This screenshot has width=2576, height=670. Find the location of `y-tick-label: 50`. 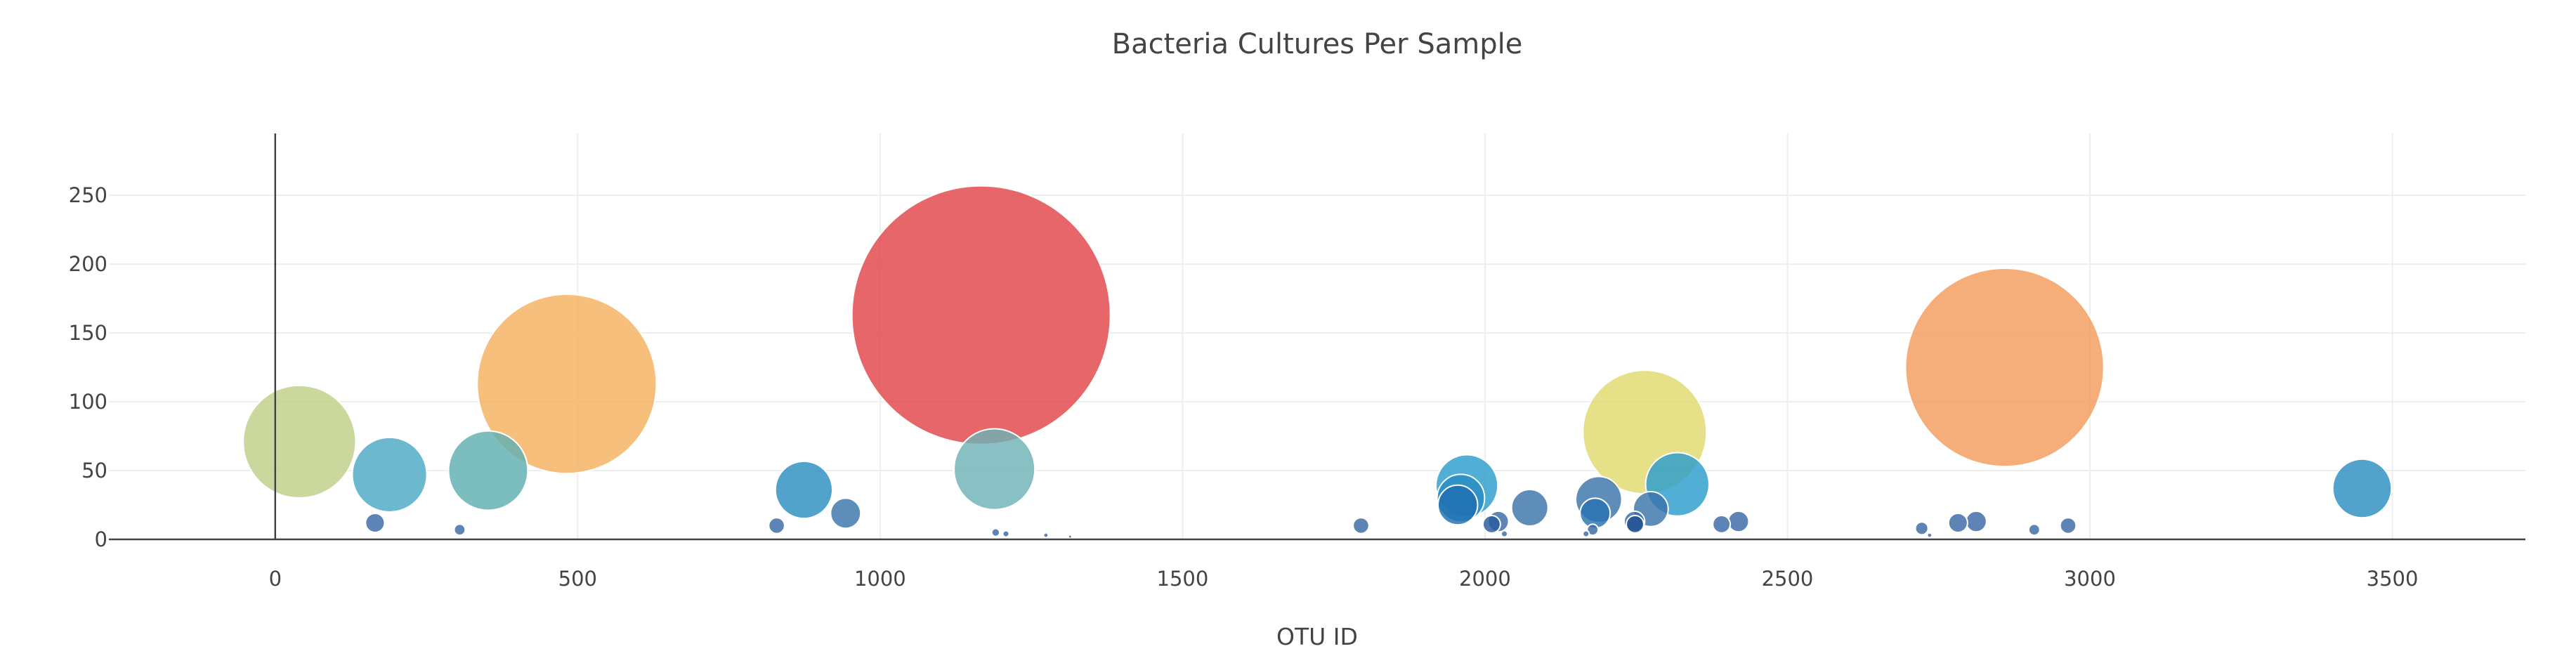

y-tick-label: 50 is located at coordinates (94, 470).